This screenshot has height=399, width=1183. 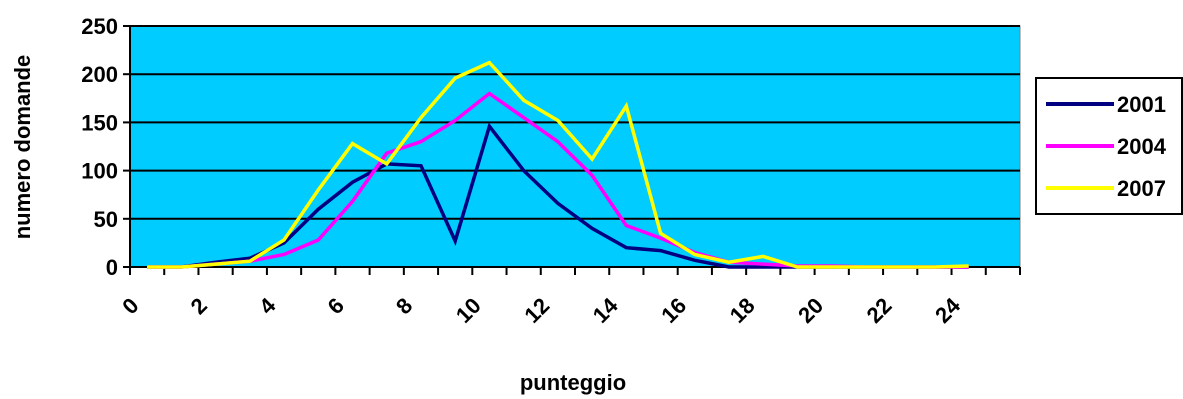 What do you see at coordinates (569, 297) in the screenshot?
I see `x-axis: 0 2 4 6 8 10 12 14 16 18 20 22 24` at bounding box center [569, 297].